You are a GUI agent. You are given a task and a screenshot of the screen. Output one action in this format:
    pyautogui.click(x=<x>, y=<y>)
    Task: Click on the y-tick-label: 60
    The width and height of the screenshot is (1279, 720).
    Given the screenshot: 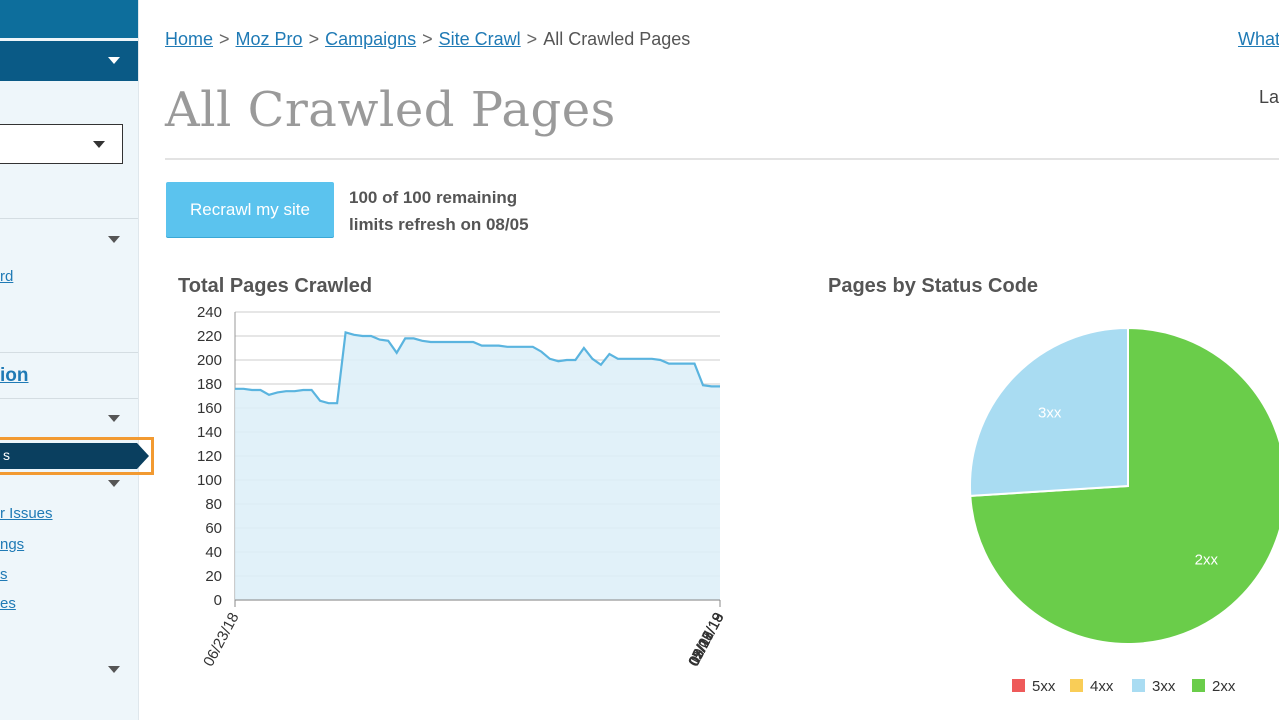 What is the action you would take?
    pyautogui.click(x=213, y=528)
    